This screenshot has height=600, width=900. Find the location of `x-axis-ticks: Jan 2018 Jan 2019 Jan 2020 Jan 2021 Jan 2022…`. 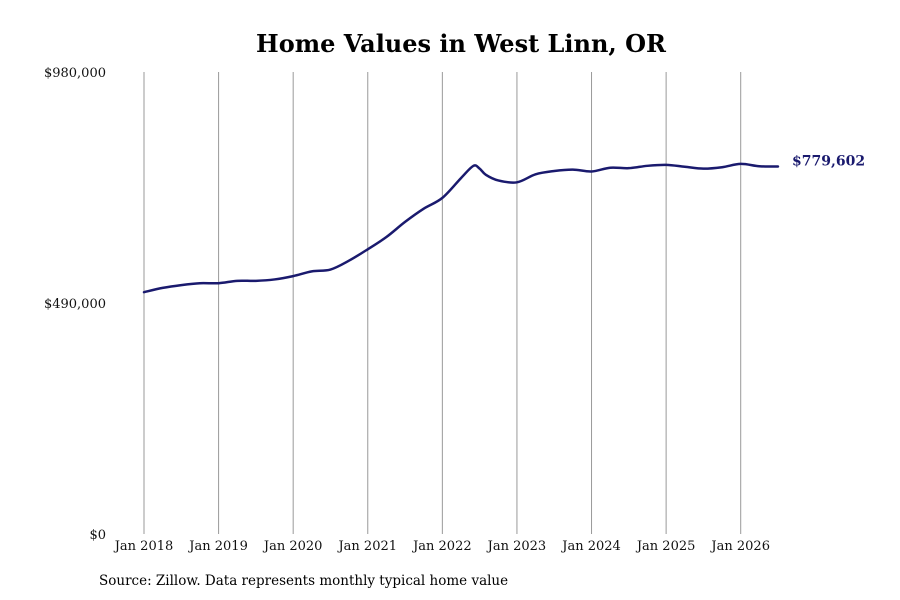

x-axis-ticks: Jan 2018 Jan 2019 Jan 2020 Jan 2021 Jan 2022… is located at coordinates (441, 546).